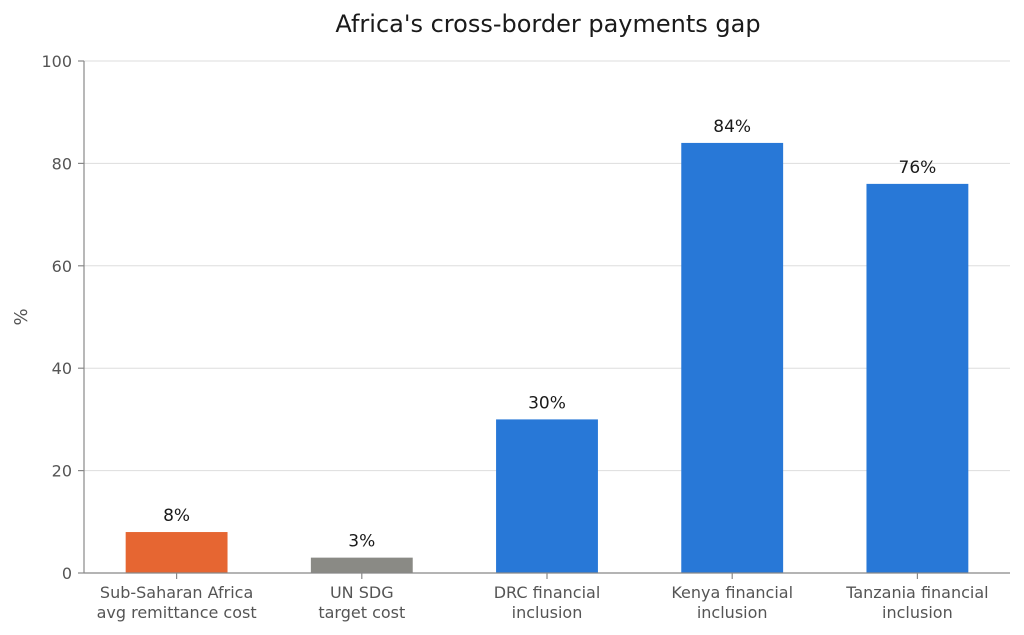  Describe the element at coordinates (361, 602) in the screenshot. I see `x-tick-label: UN SDG target cost` at that location.